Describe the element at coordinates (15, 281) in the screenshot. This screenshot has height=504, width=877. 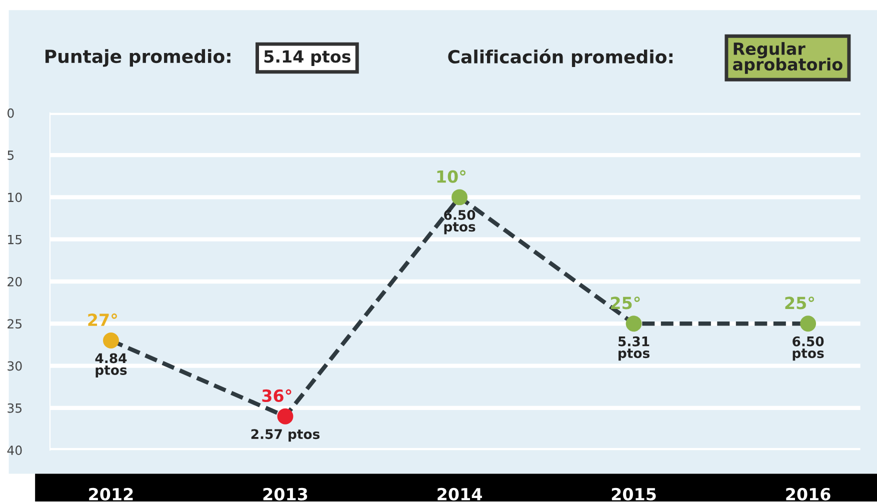
I see `y-tick-label: 20` at that location.